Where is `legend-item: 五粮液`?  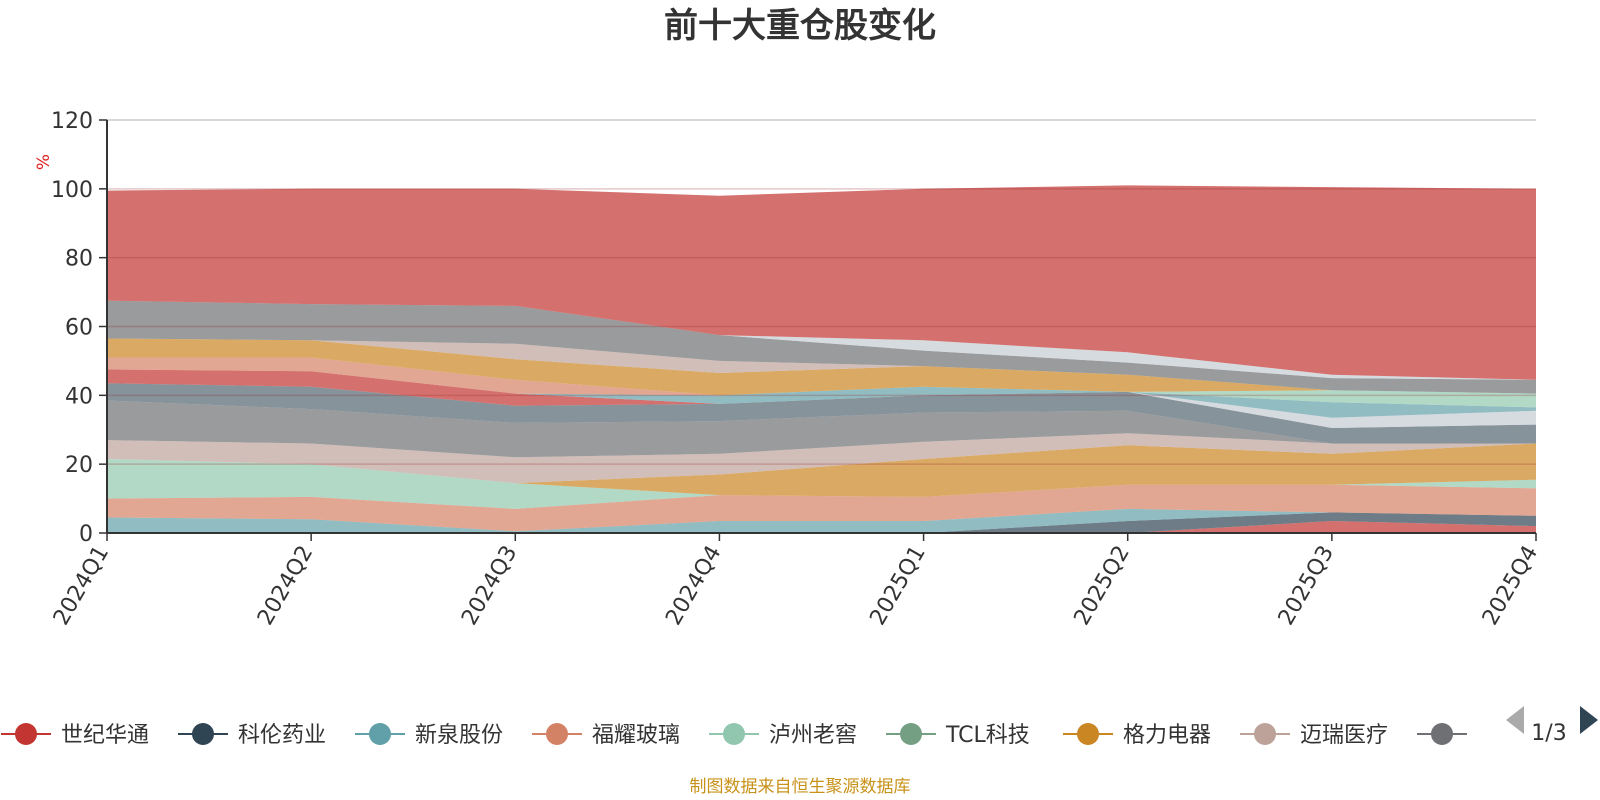
legend-item: 五粮液 is located at coordinates (1480, 735).